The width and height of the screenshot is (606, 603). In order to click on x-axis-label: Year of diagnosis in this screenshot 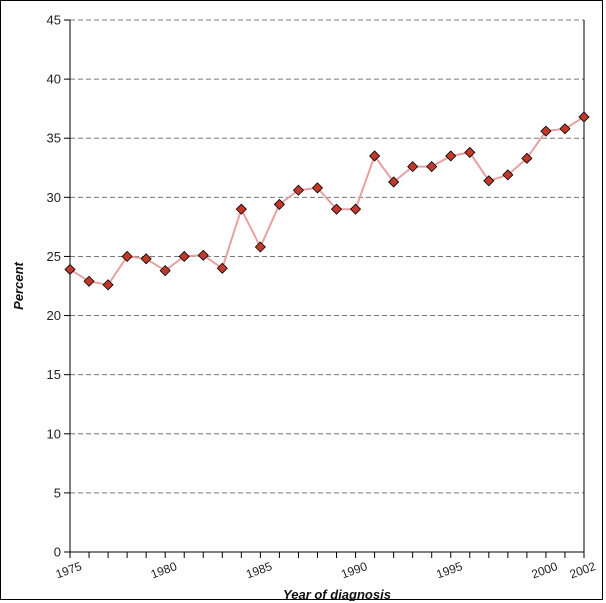, I will do `click(337, 594)`.